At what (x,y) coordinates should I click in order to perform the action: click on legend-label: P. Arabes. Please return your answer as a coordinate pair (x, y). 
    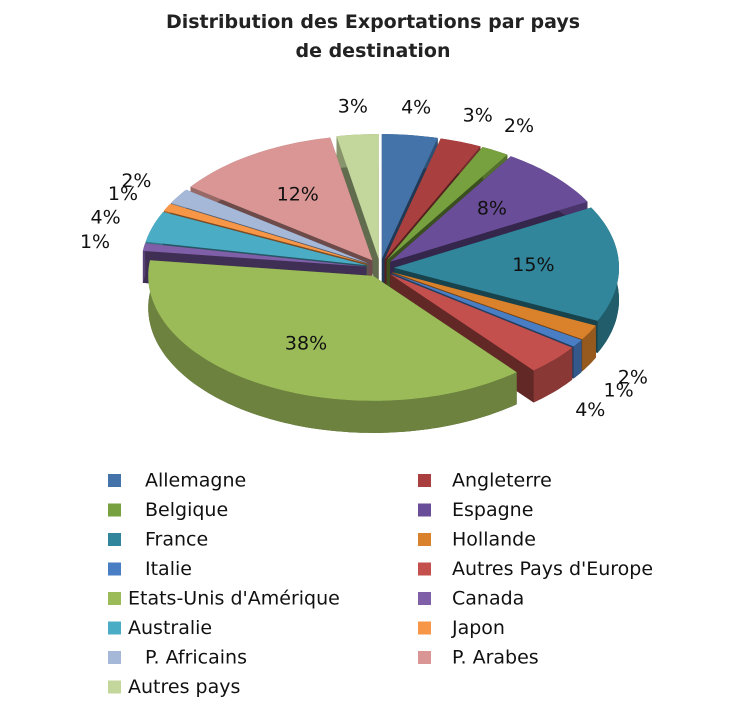
    Looking at the image, I should click on (495, 658).